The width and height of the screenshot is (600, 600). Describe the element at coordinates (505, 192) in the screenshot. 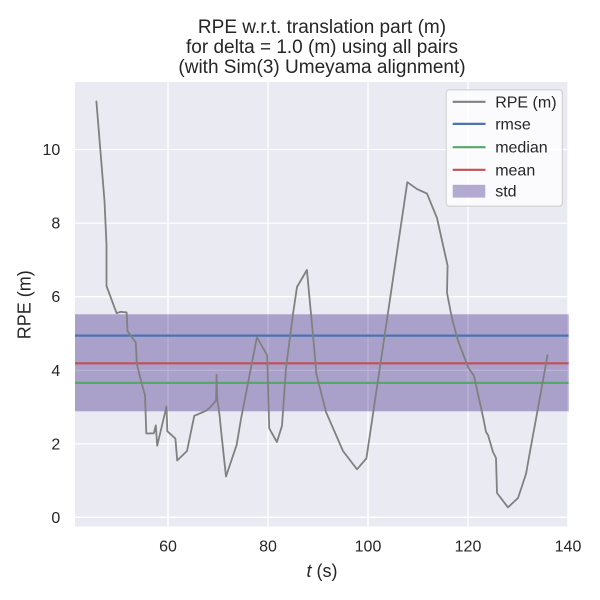

I see `svg-text: std` at that location.